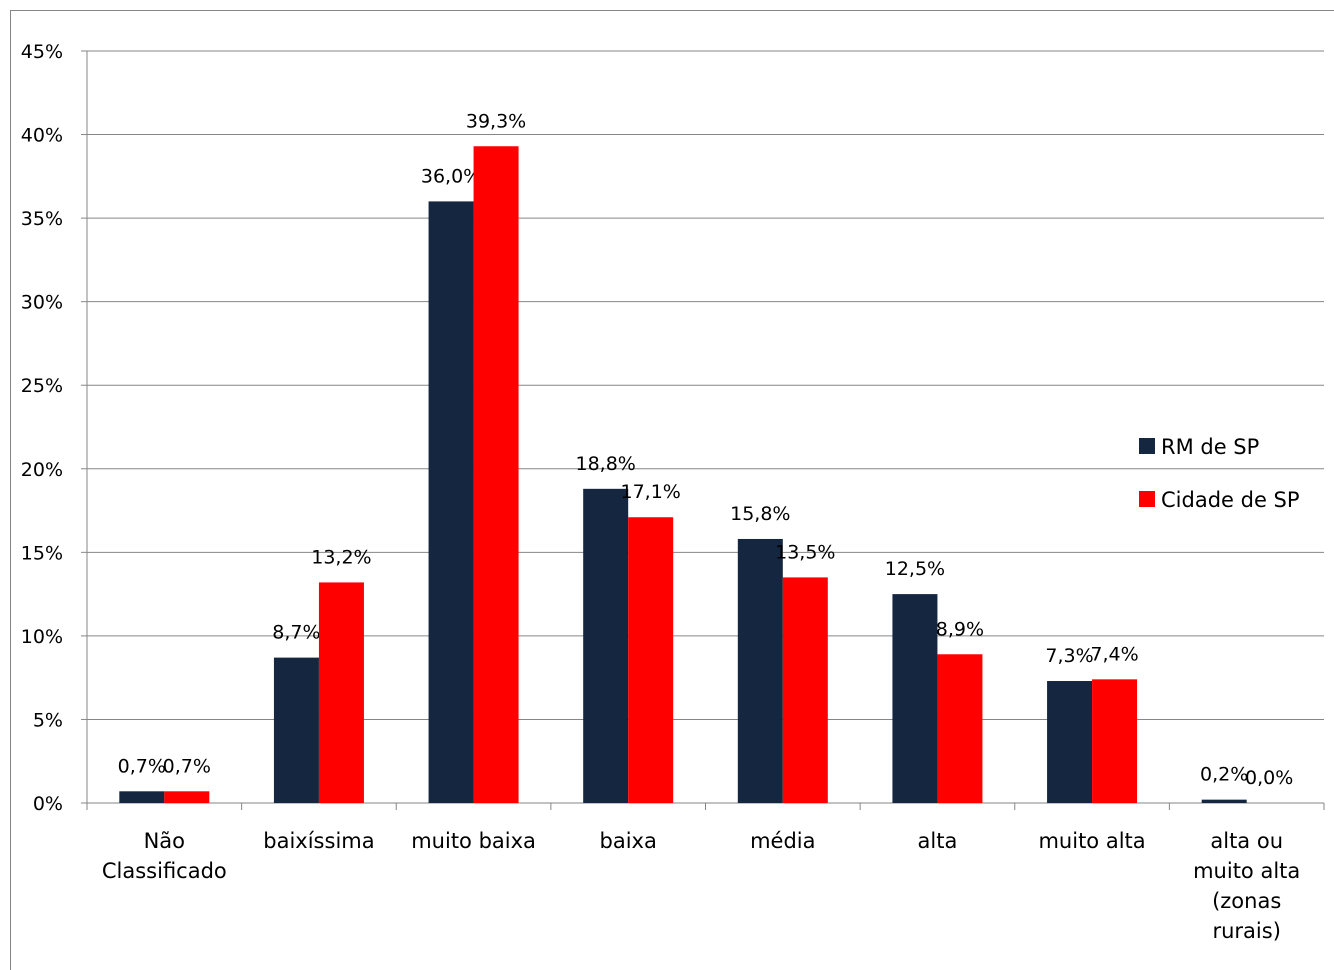 This screenshot has height=970, width=1334. What do you see at coordinates (42, 470) in the screenshot?
I see `y-tick-label: 20%` at bounding box center [42, 470].